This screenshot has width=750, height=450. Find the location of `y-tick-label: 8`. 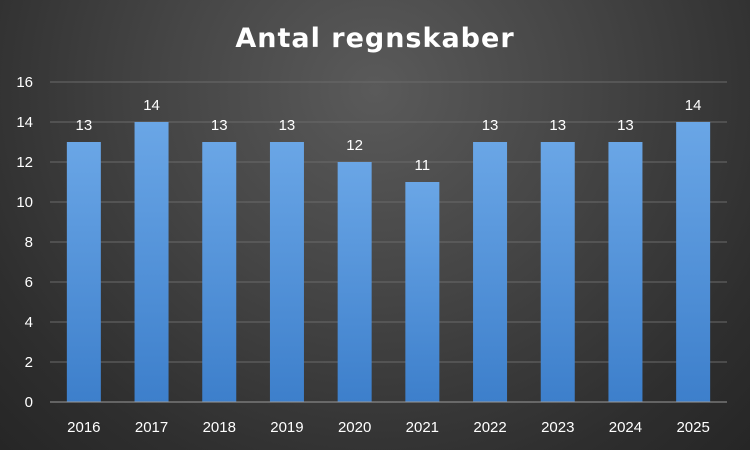

y-tick-label: 8 is located at coordinates (29, 242).